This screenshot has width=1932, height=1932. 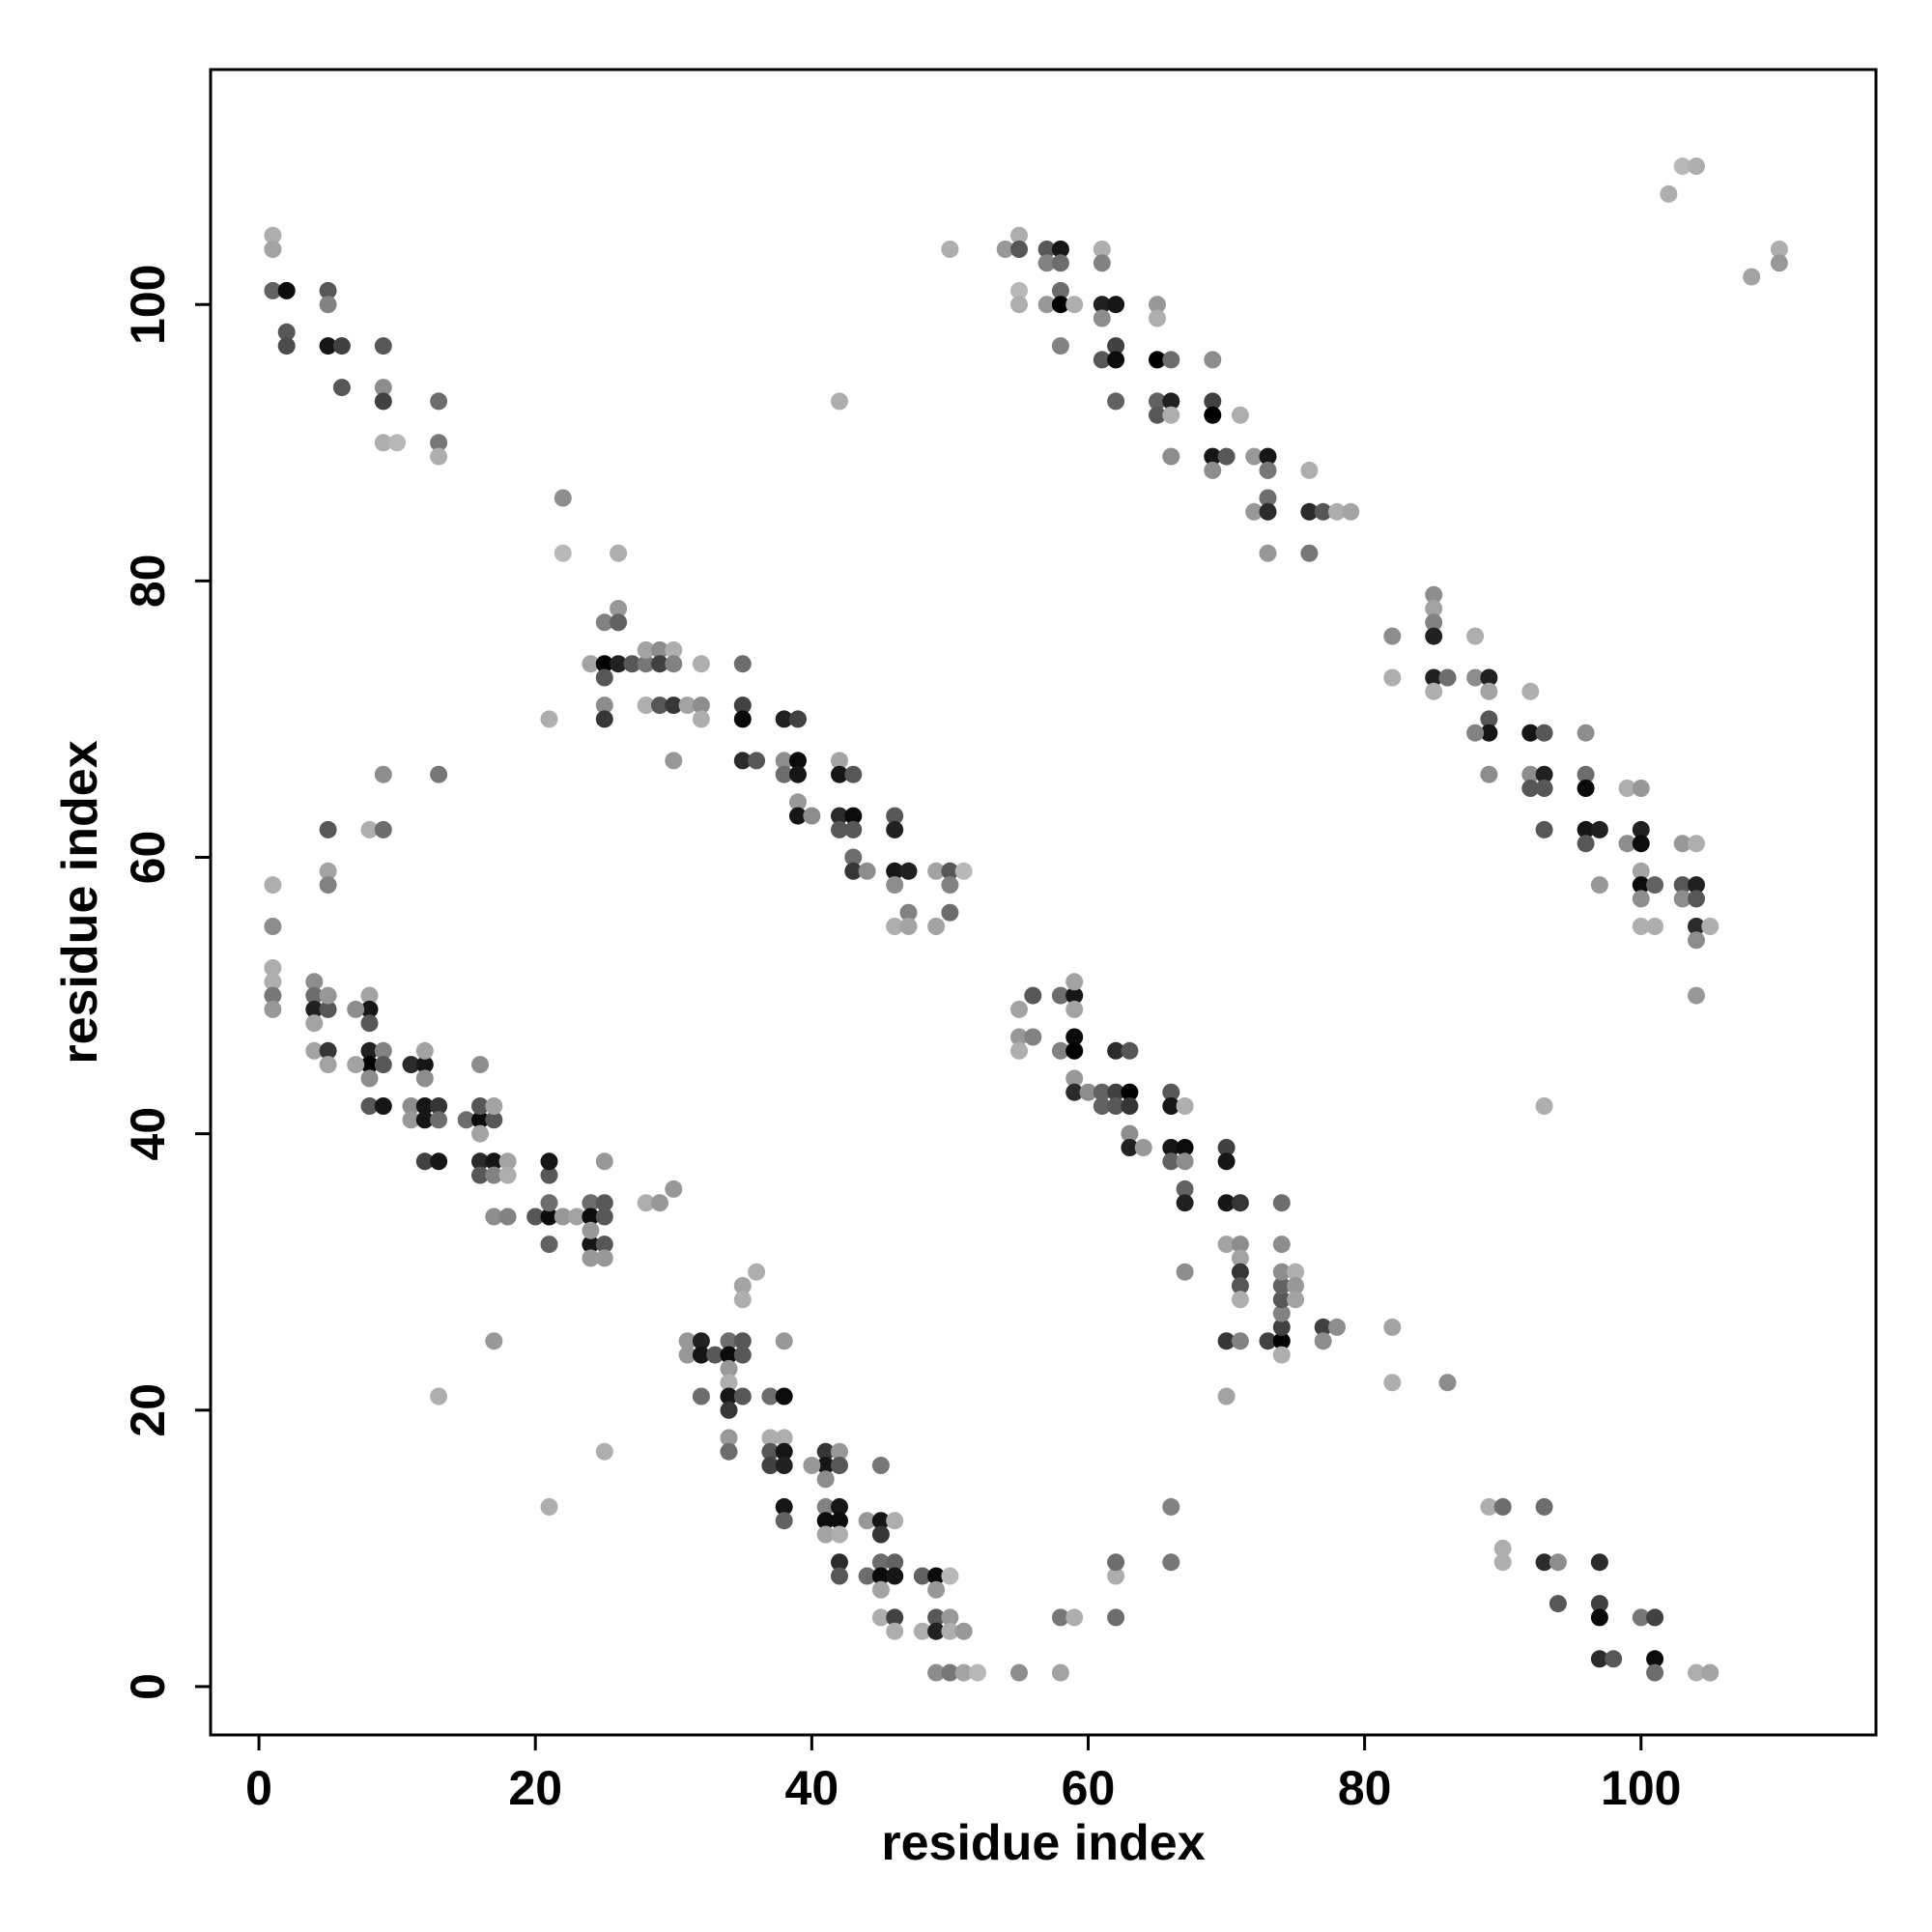 What do you see at coordinates (167, 982) in the screenshot?
I see `y-axis: 0 20 40 60 80 100` at bounding box center [167, 982].